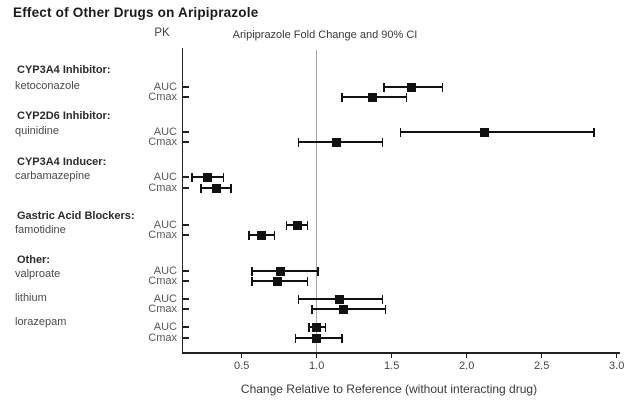 The width and height of the screenshot is (632, 414). Describe the element at coordinates (392, 366) in the screenshot. I see `x-tick-label: 1.5` at that location.